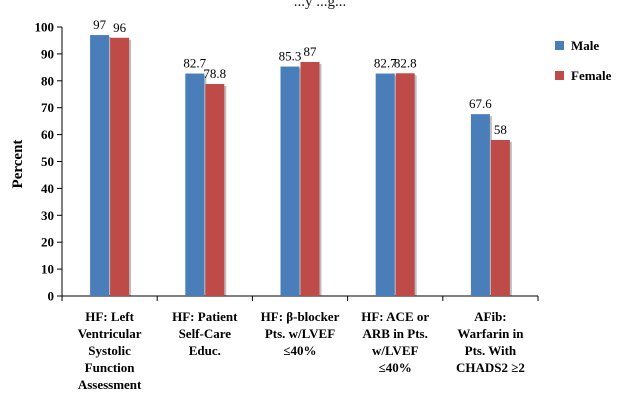  Describe the element at coordinates (51, 296) in the screenshot. I see `y-tick-label: 0` at that location.